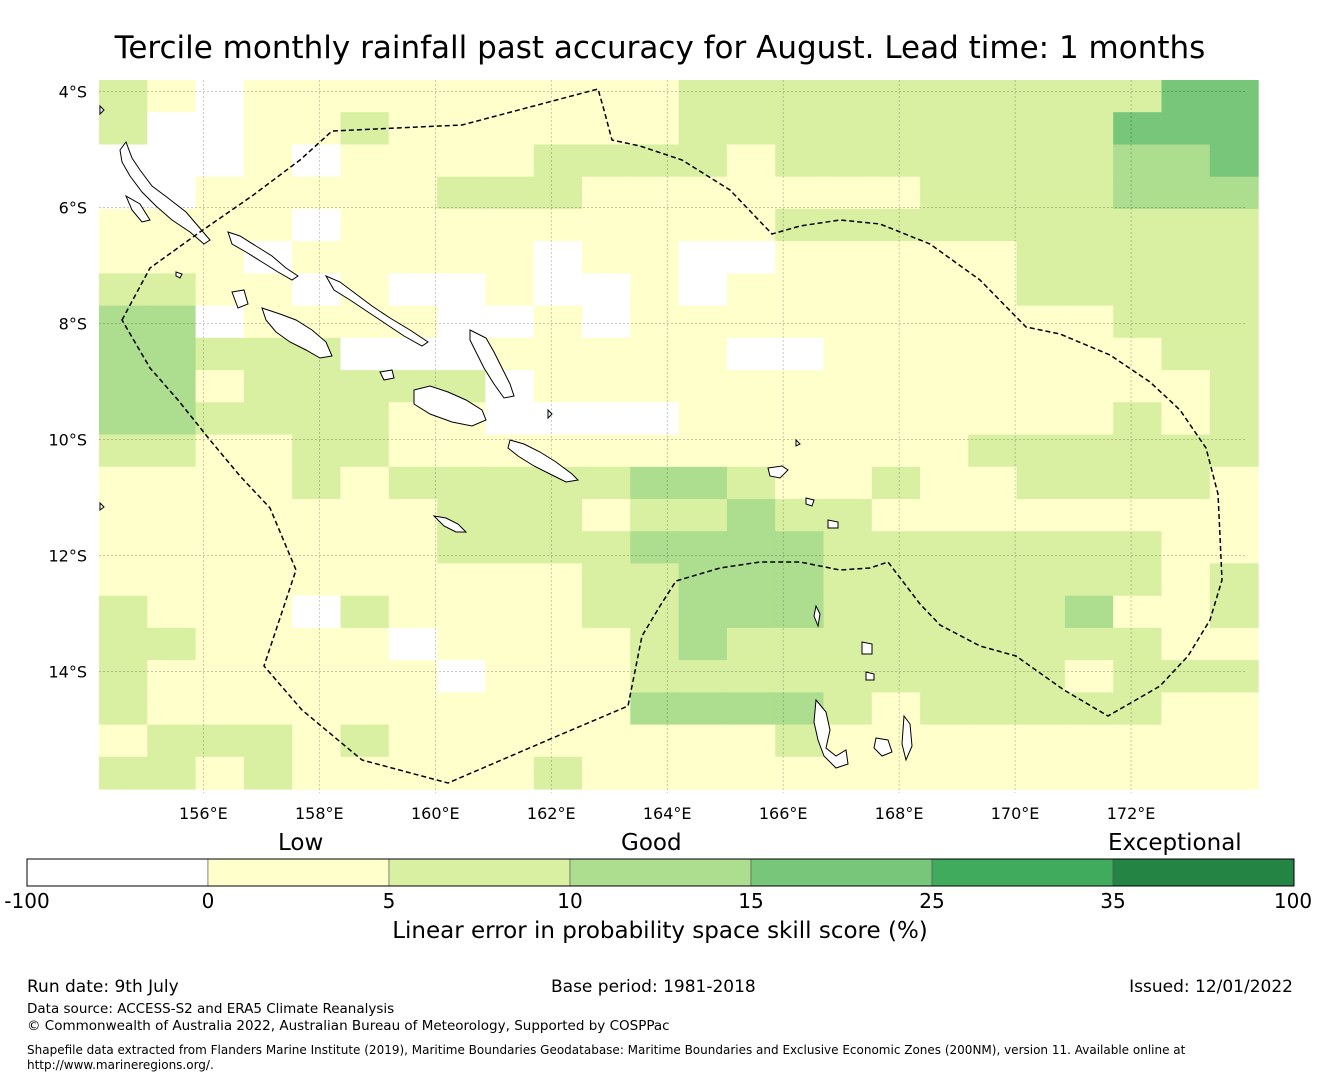 This screenshot has height=1080, width=1320. What do you see at coordinates (298, 872) in the screenshot?
I see `colorbar-segment` at bounding box center [298, 872].